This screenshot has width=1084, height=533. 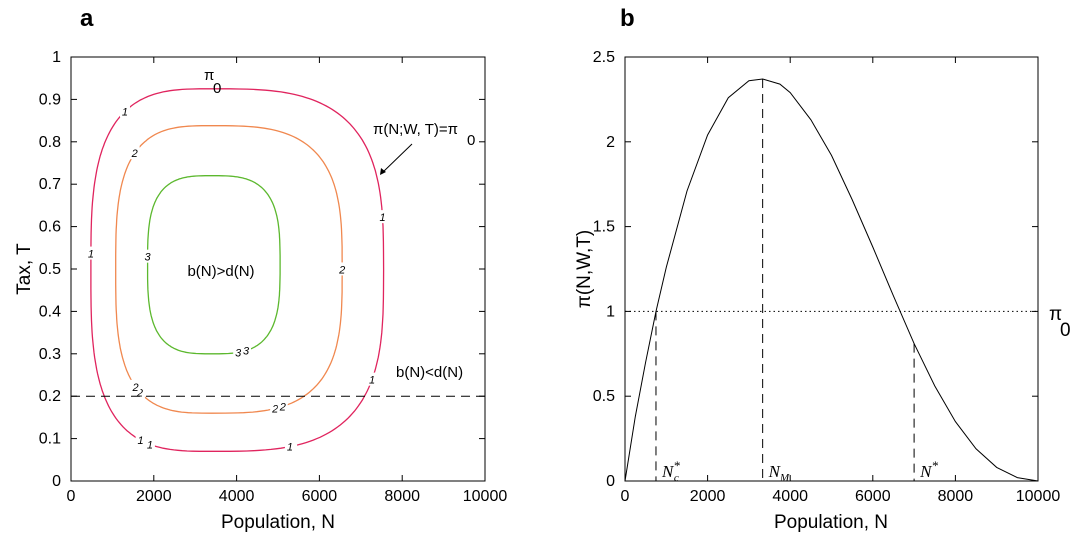 I want to click on equation-arrow-line, so click(x=397, y=158).